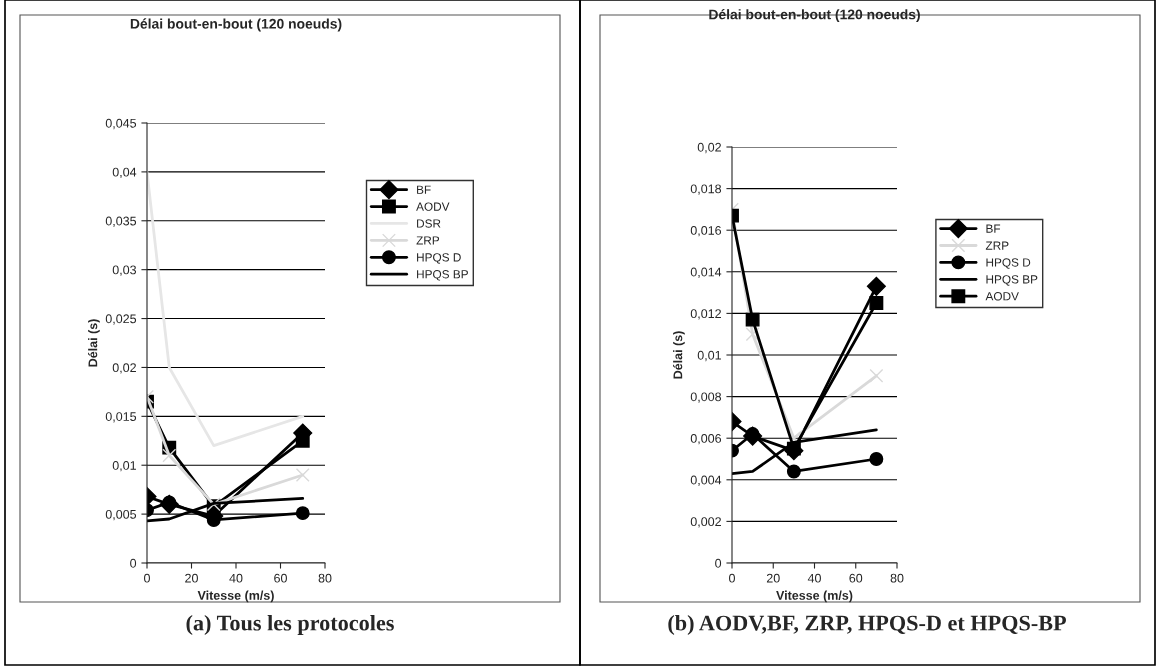  Describe the element at coordinates (121, 515) in the screenshot. I see `y-tick-label: 0,005` at that location.